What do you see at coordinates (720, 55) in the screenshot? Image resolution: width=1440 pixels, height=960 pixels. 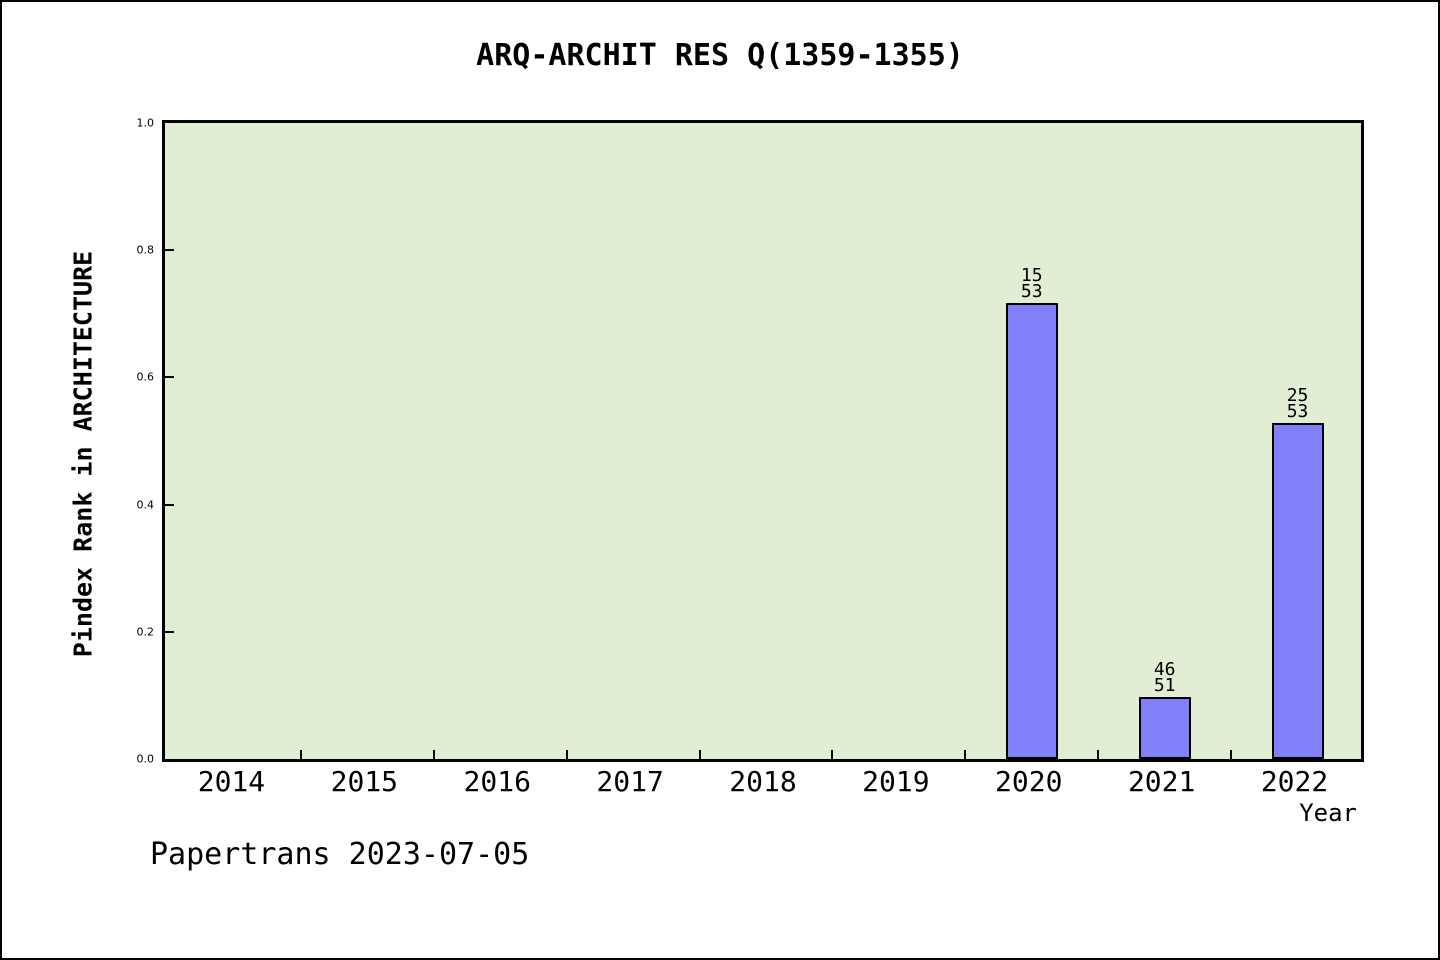 I see `chart-title: ARQ-ARCHIT RES Q(1359-1355)` at bounding box center [720, 55].